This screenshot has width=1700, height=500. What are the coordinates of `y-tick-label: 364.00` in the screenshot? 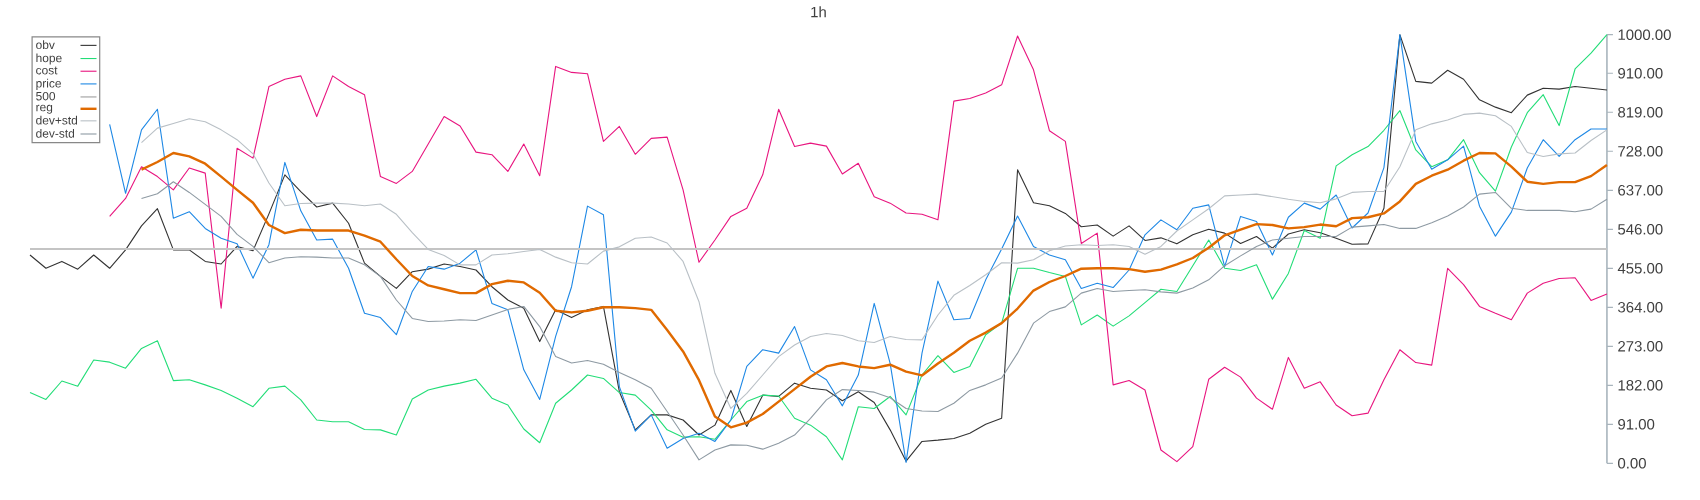 It's located at (1640, 307).